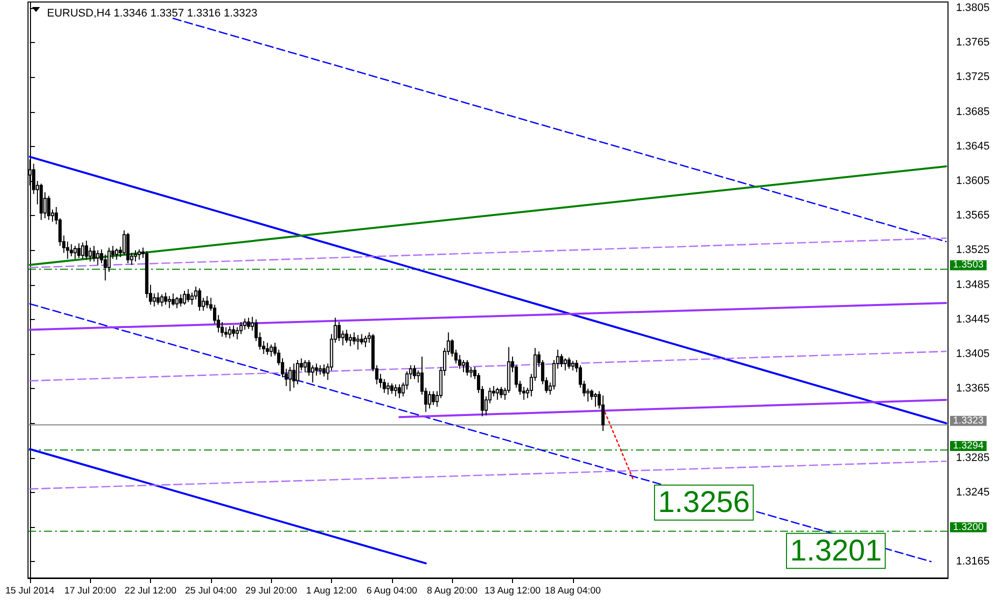 The height and width of the screenshot is (602, 1000). I want to click on y-tick-label: 1.3445, so click(973, 319).